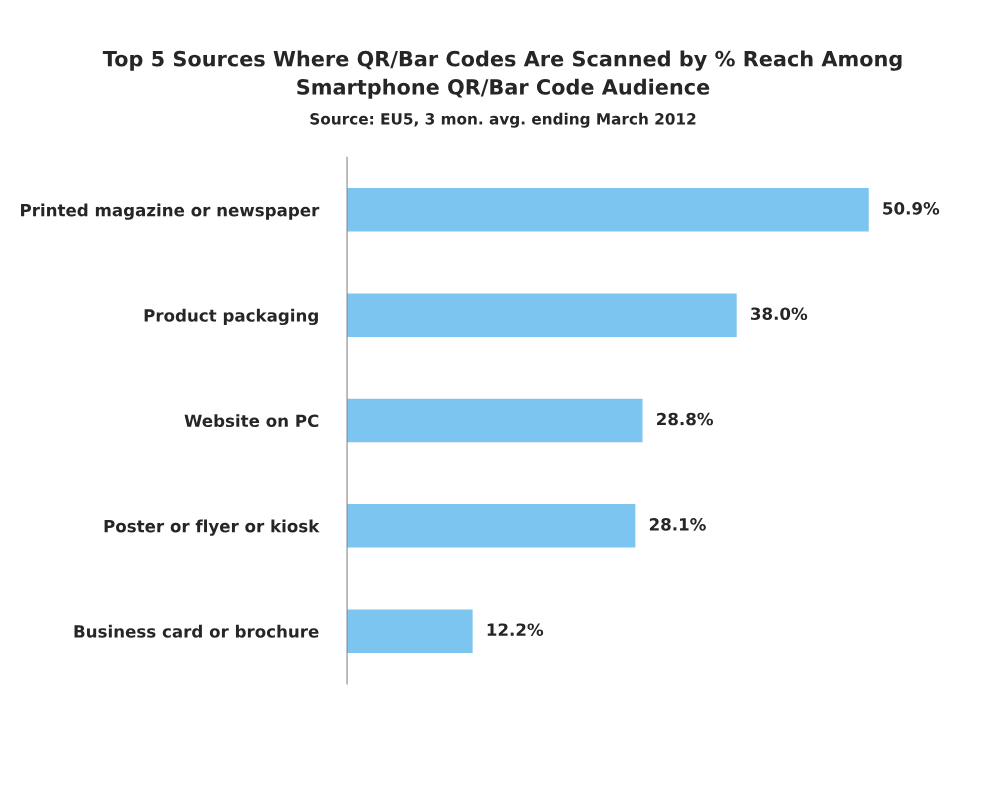  Describe the element at coordinates (503, 120) in the screenshot. I see `chart-subtitle: Source: EU5, 3 mon. avg. ending March 2012` at that location.